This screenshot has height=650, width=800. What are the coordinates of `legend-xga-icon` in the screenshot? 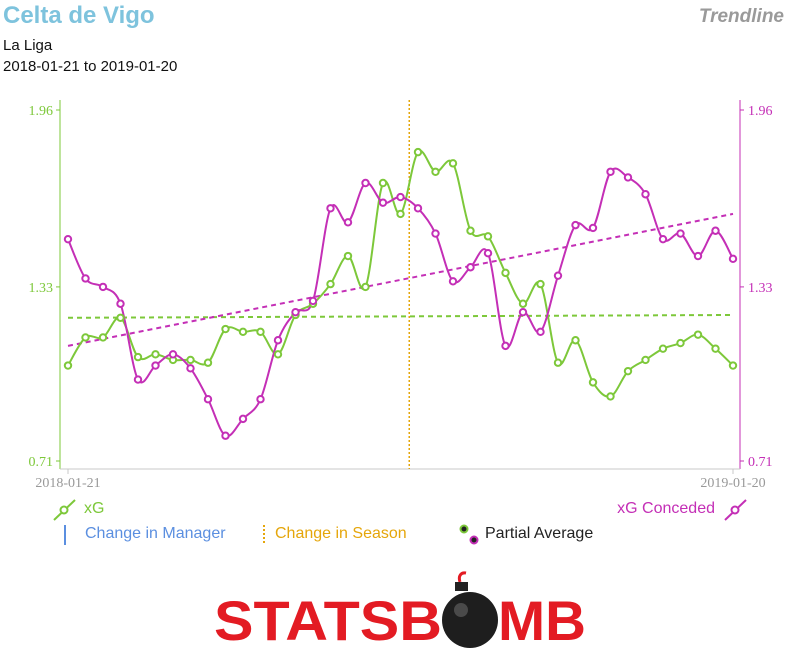 It's located at (735, 510).